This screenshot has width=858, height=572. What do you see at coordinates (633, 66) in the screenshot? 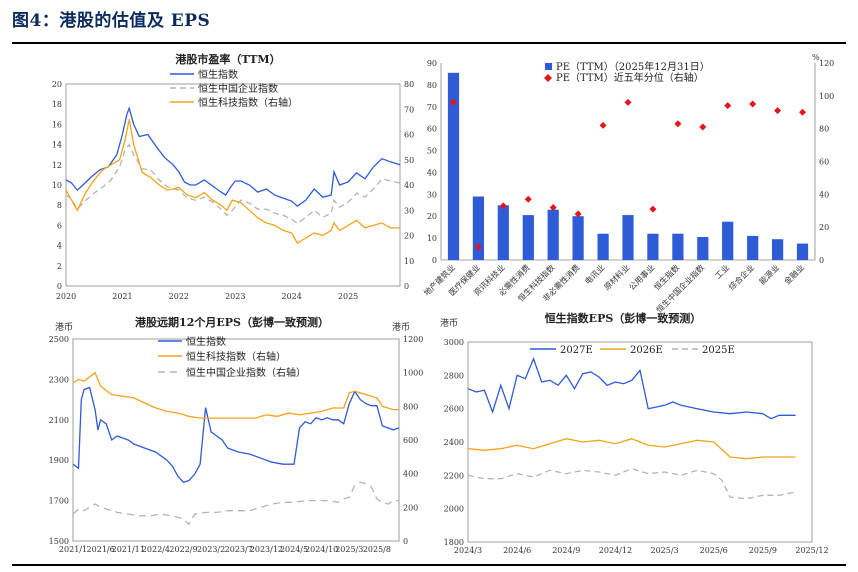
I see `sector-legend-bar-label: PE（TTM）（2025年12月31日）` at bounding box center [633, 66].